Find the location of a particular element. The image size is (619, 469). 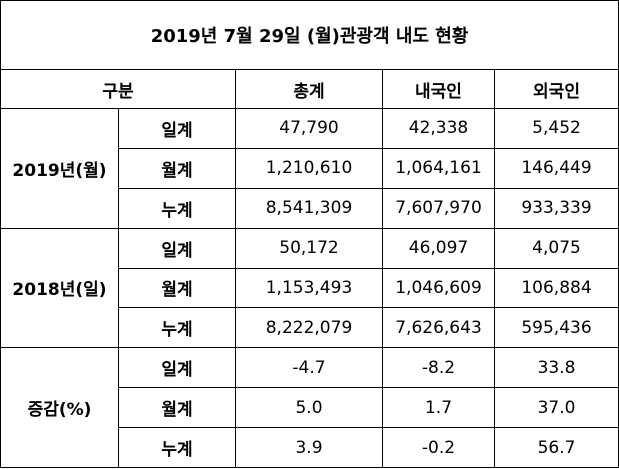

title-row: 2019년 7월 29일 (월)관광객 내도 현황 is located at coordinates (309, 35).